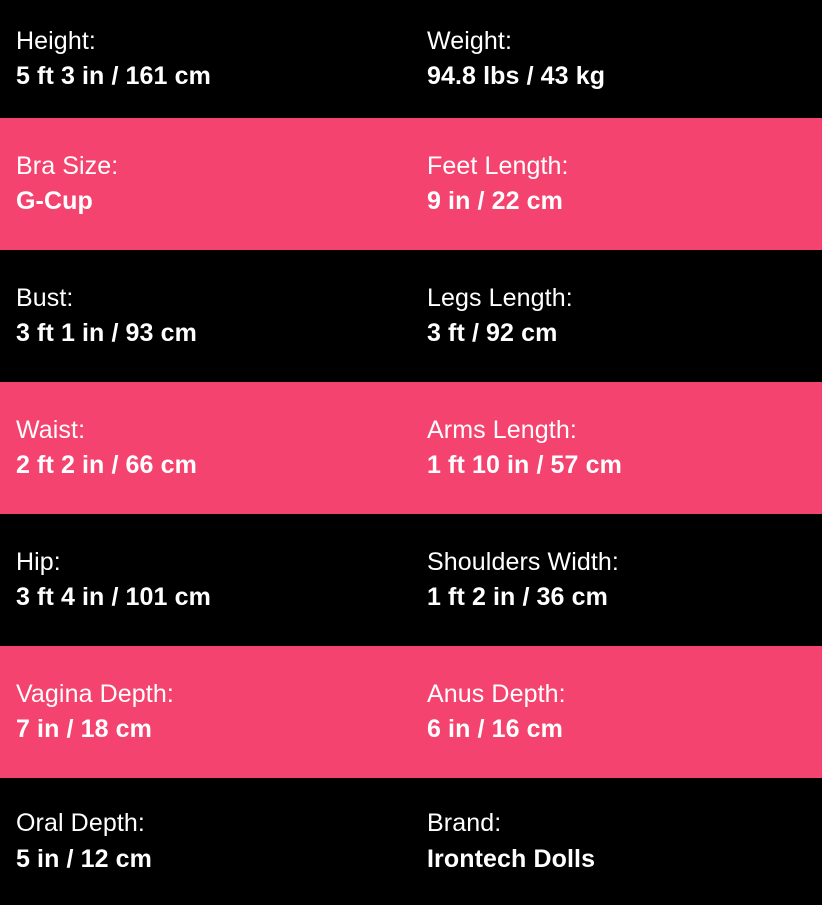 The width and height of the screenshot is (822, 905). Describe the element at coordinates (616, 841) in the screenshot. I see `spec-cell-brand: Brand: Irontech Dolls` at that location.